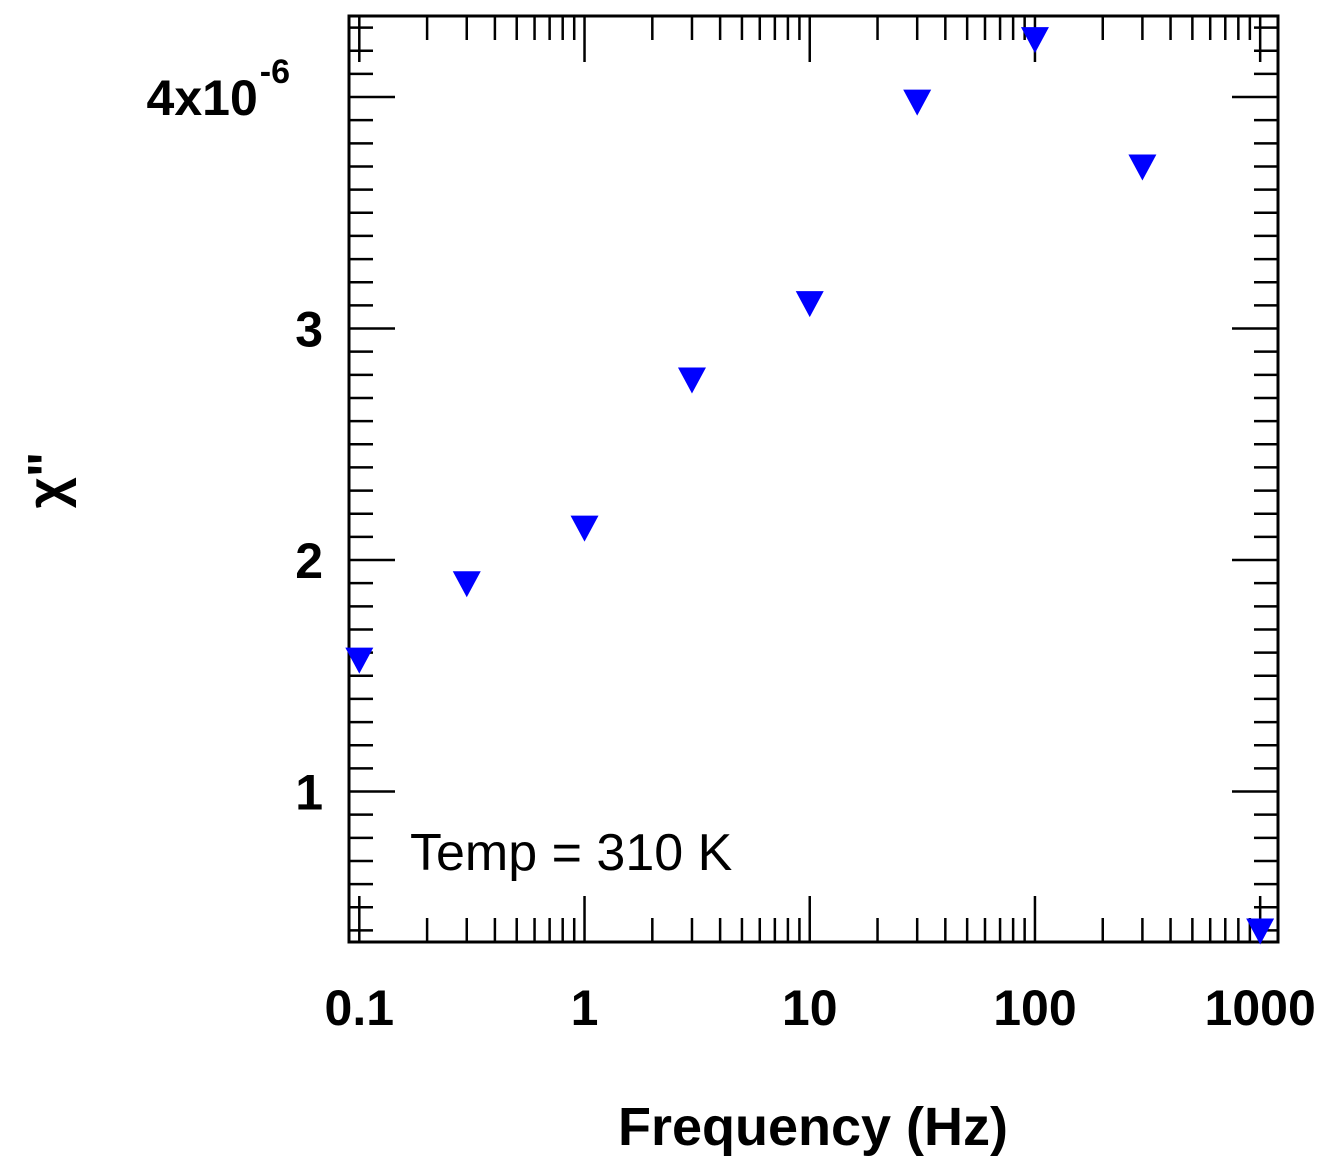  I want to click on x-tick-labels: 0.1 1 10 100 1000, so click(820, 1008).